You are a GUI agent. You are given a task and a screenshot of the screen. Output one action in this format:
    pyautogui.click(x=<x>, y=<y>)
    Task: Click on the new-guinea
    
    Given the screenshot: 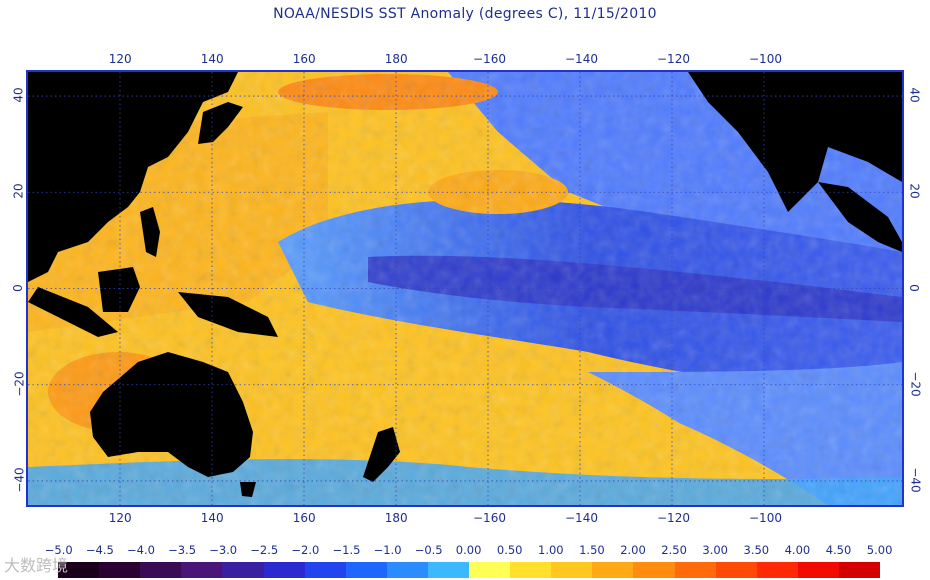 What is the action you would take?
    pyautogui.click(x=228, y=314)
    